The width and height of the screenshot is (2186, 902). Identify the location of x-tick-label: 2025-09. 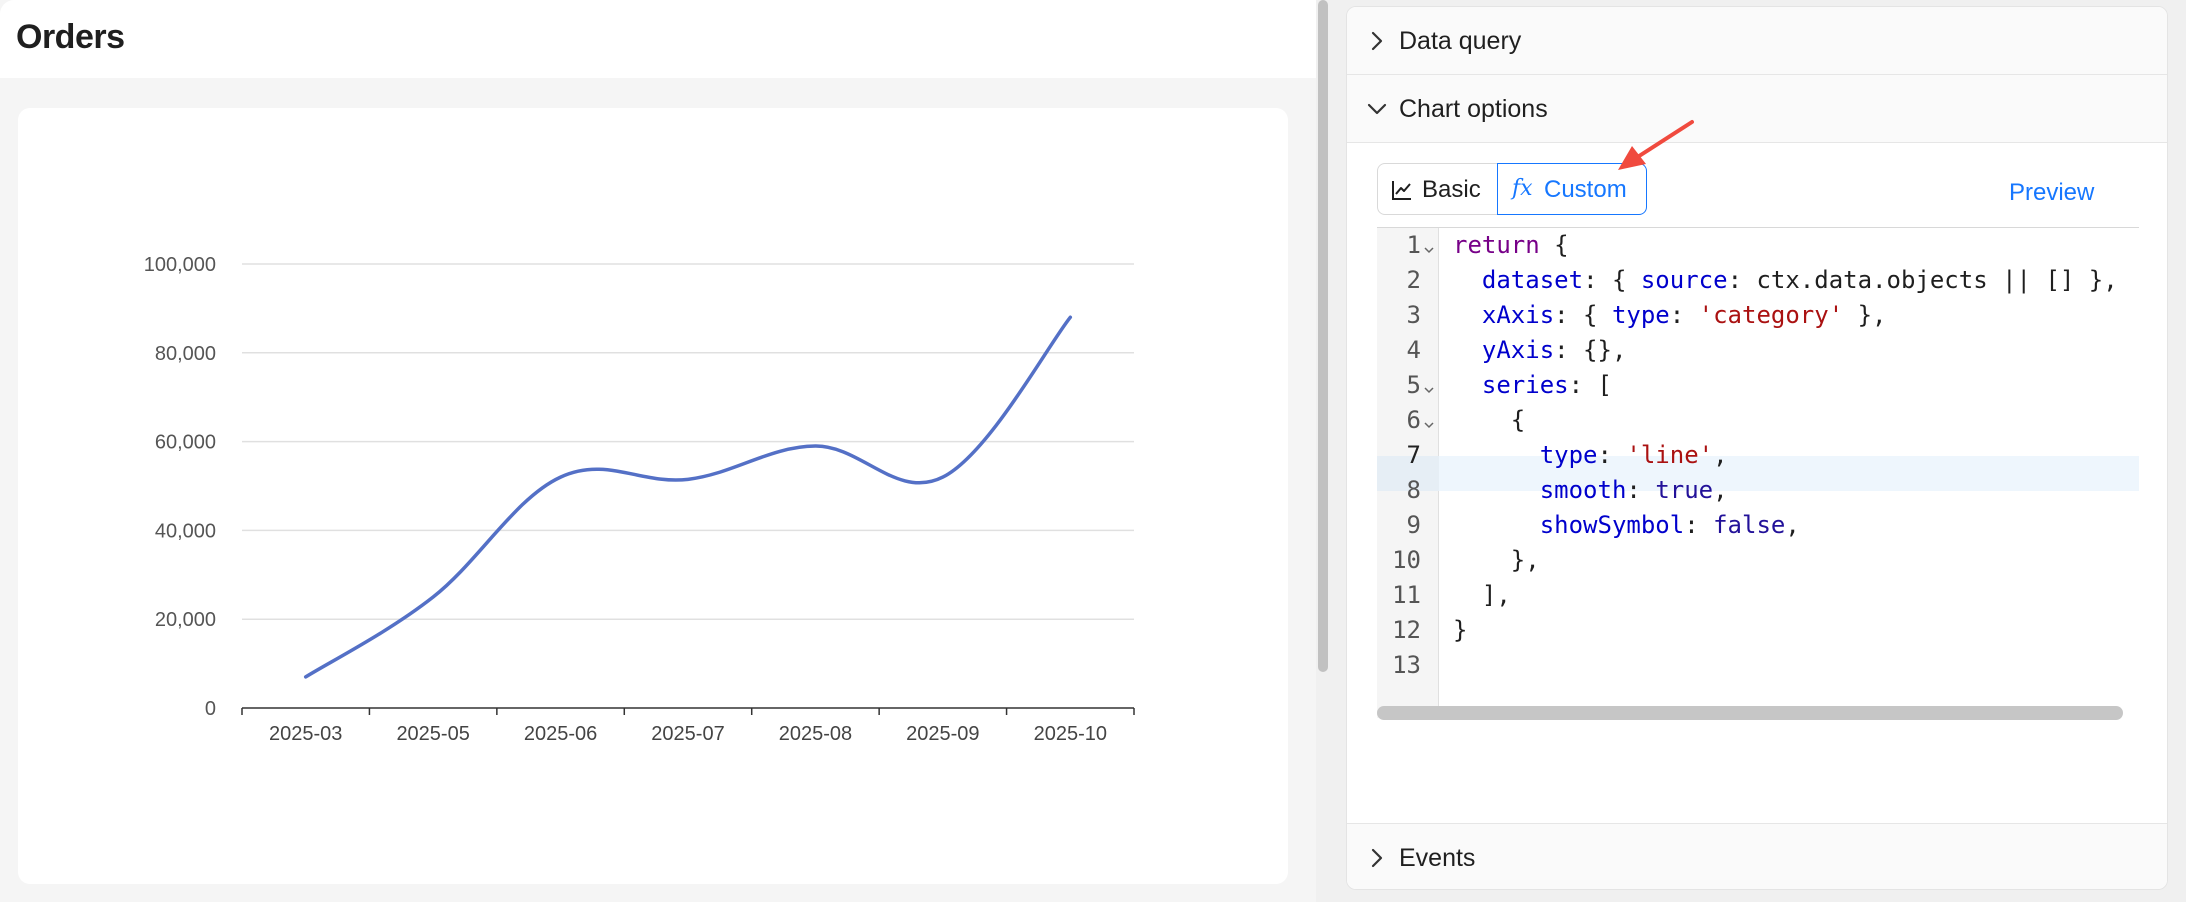
(942, 734).